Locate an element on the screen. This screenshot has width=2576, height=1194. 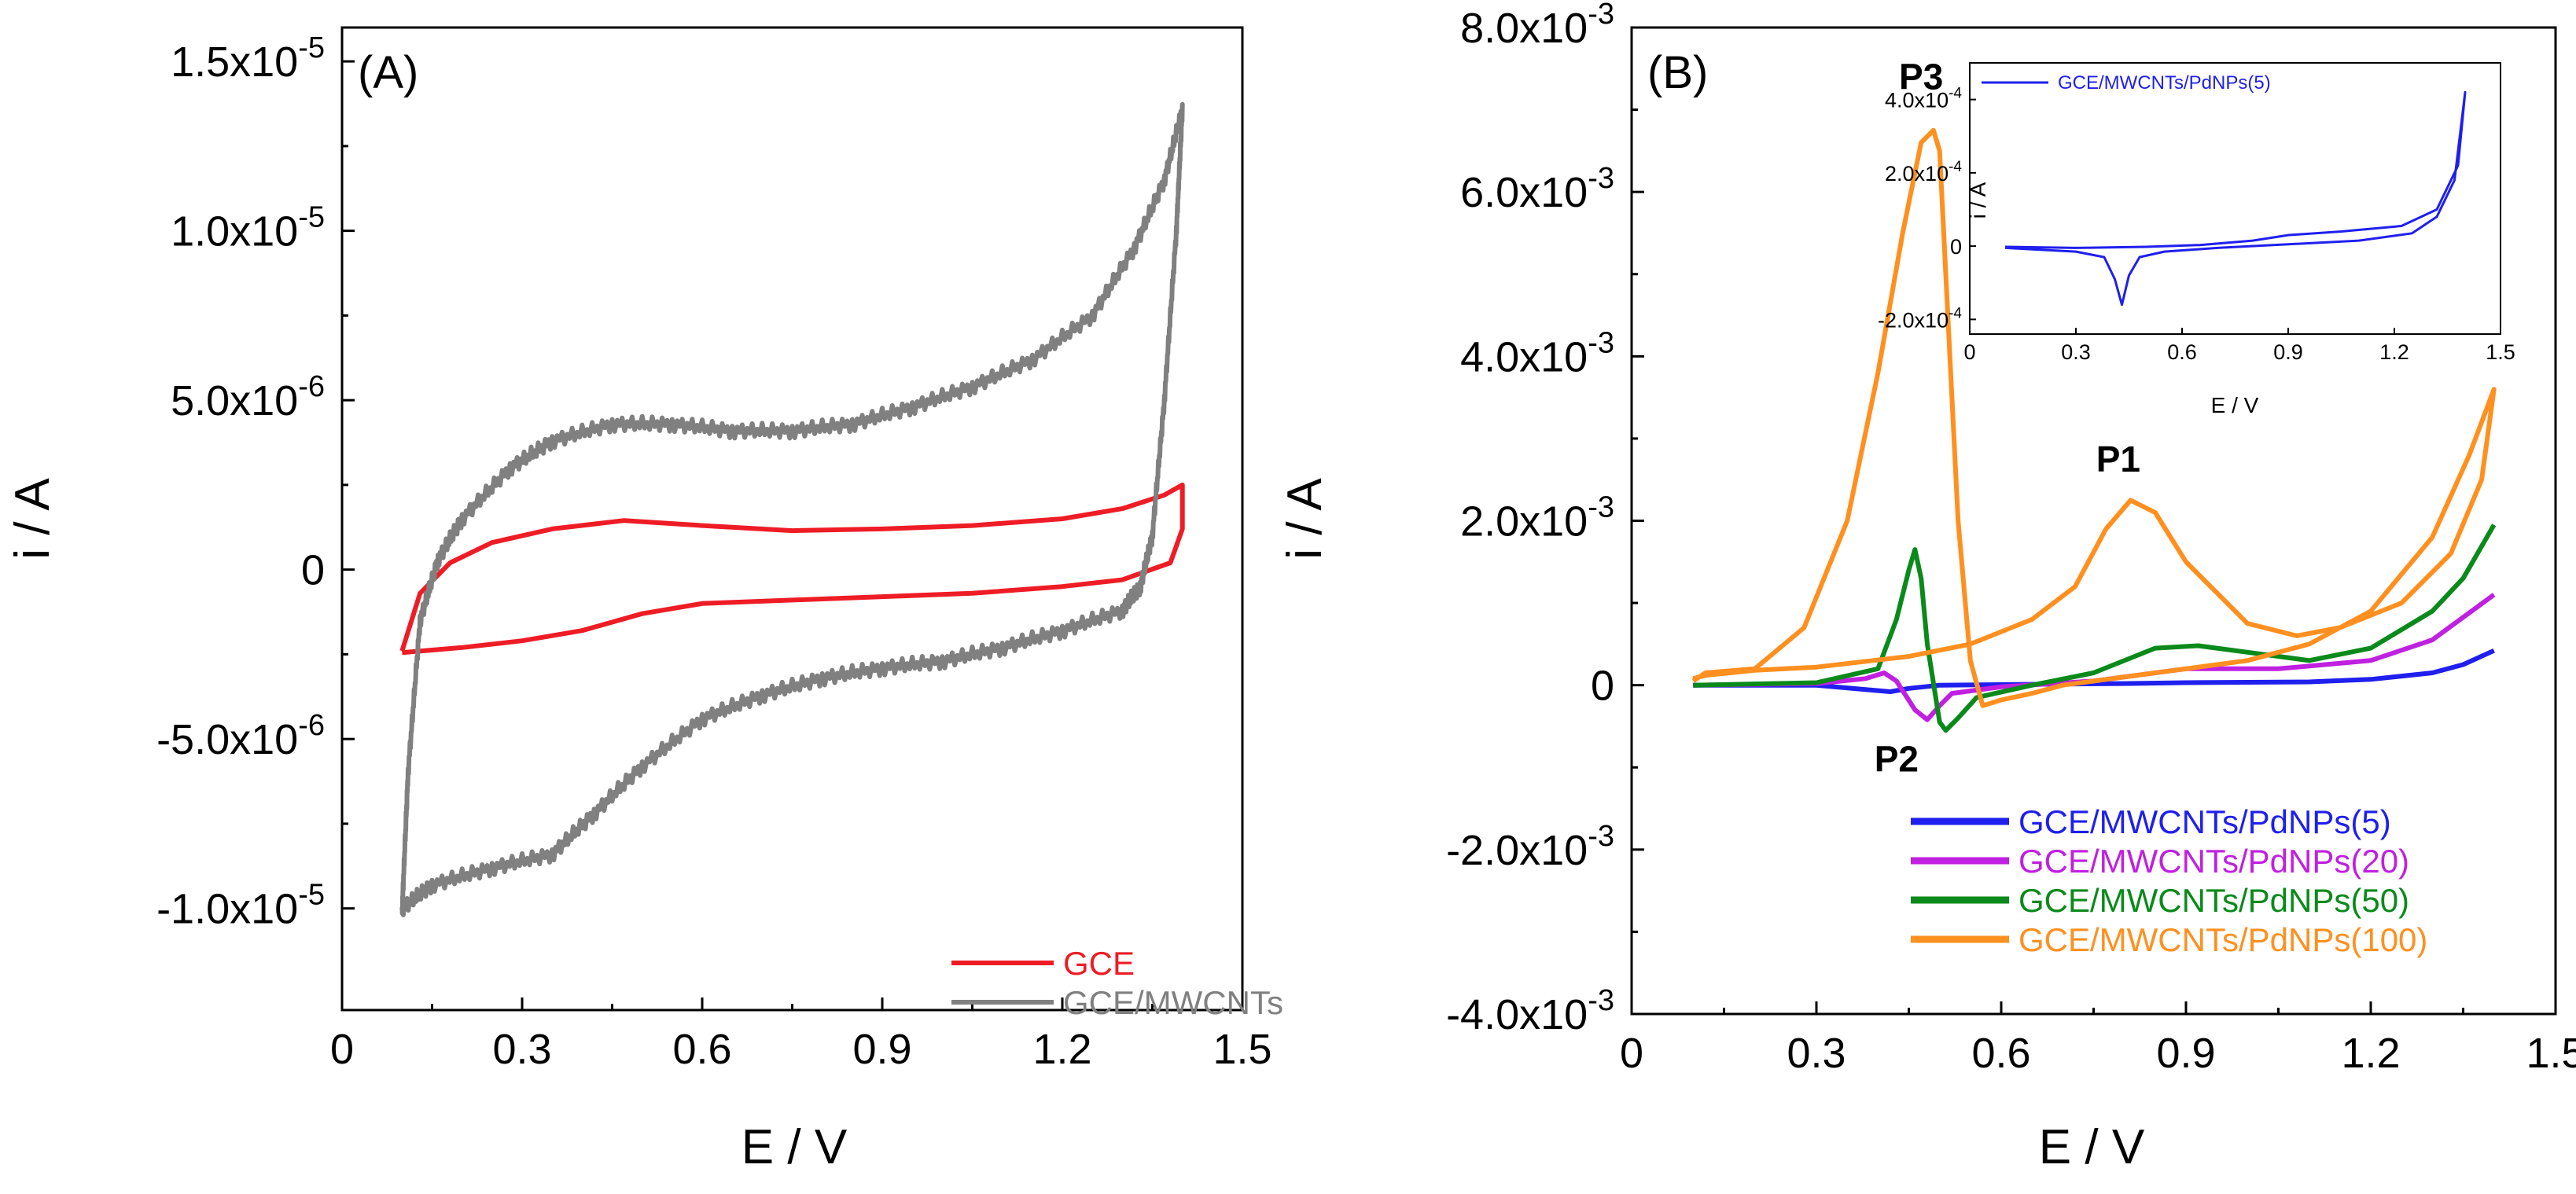
series-line-gce-mwcnts-pdnps-50- is located at coordinates (2095, 628).